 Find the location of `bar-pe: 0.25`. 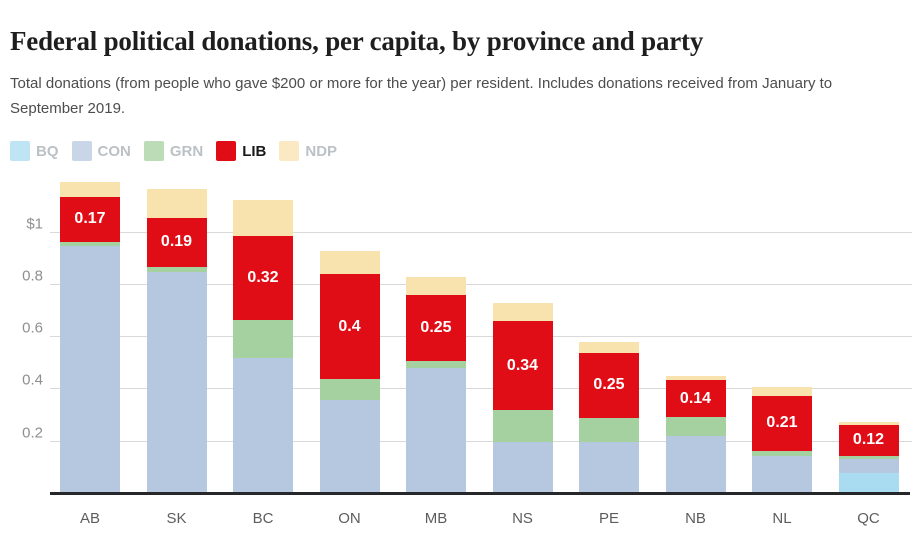

bar-pe: 0.25 is located at coordinates (609, 418).